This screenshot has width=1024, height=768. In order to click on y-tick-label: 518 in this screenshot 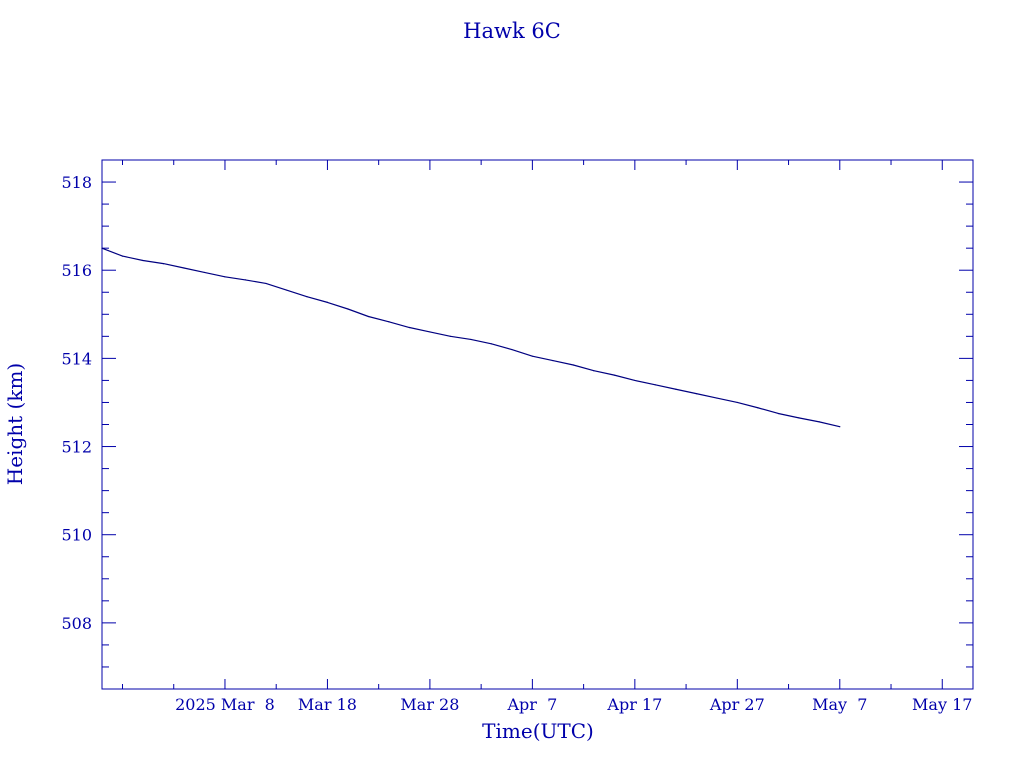, I will do `click(76, 182)`.